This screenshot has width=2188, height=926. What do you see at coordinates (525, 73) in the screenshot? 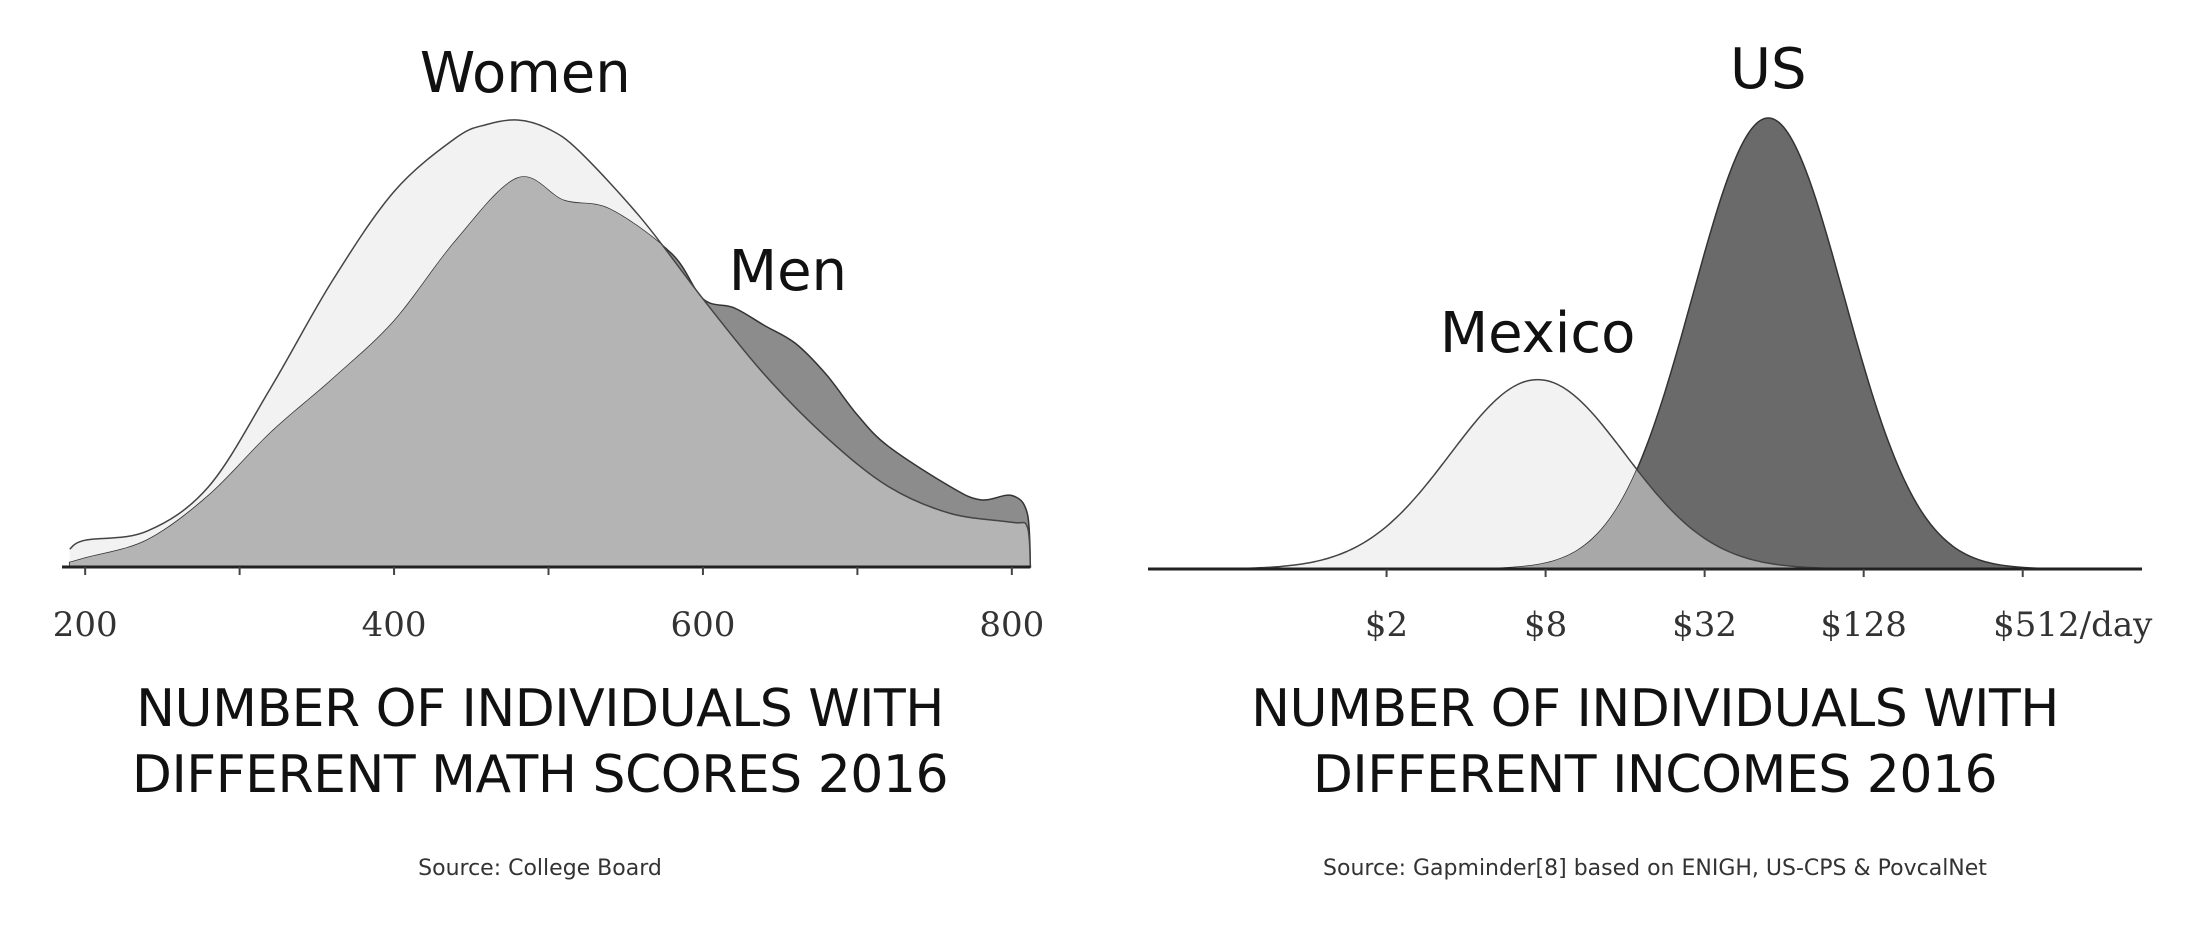
I see `series-label-women: Women` at bounding box center [525, 73].